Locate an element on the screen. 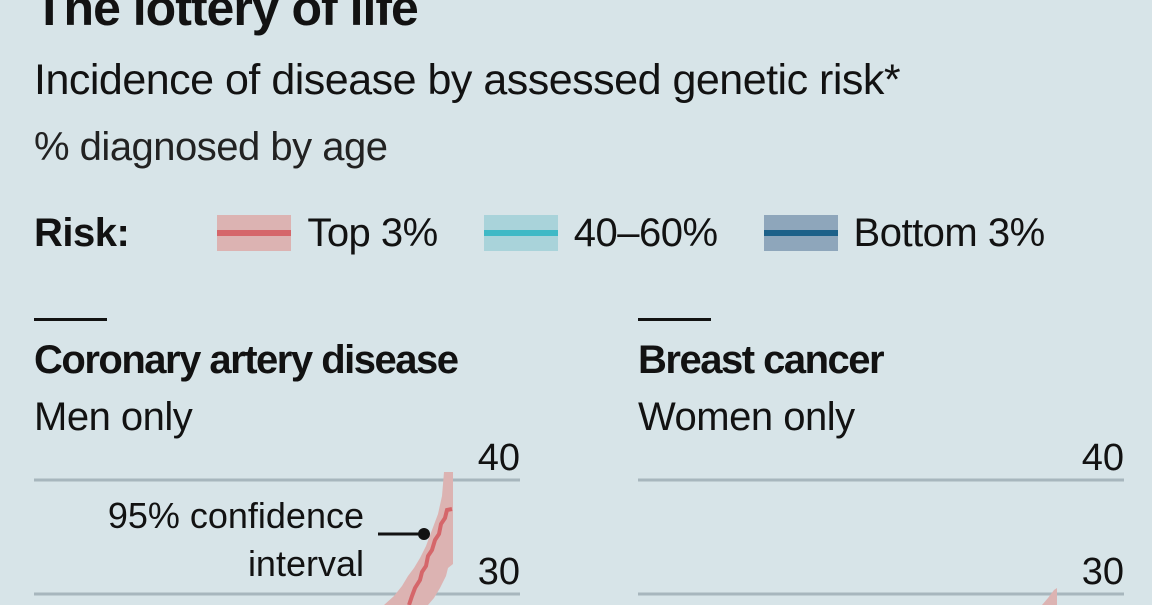 The width and height of the screenshot is (1152, 605). panel-title: Coronary artery disease is located at coordinates (246, 360).